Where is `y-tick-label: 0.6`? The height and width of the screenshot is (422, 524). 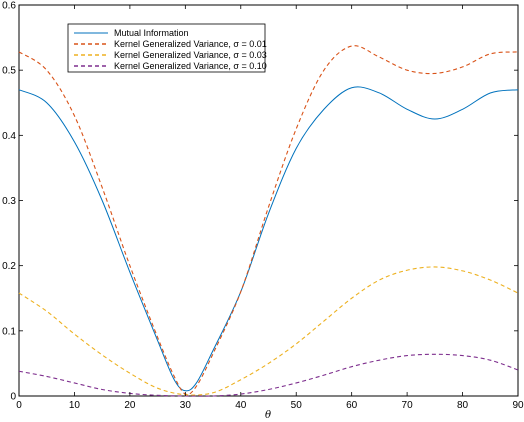
y-tick-label: 0.6 is located at coordinates (9, 6).